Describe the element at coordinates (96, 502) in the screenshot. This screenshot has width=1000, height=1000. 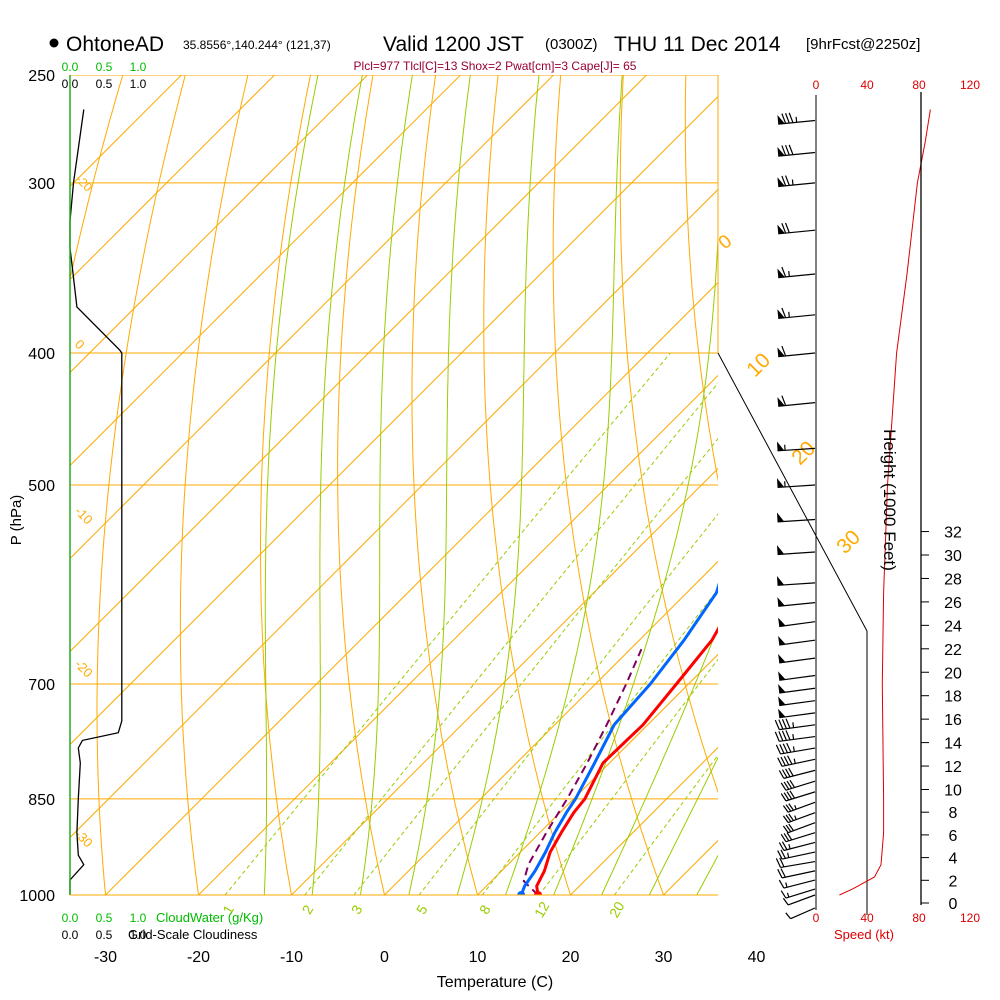
I see `cloudiness-line` at that location.